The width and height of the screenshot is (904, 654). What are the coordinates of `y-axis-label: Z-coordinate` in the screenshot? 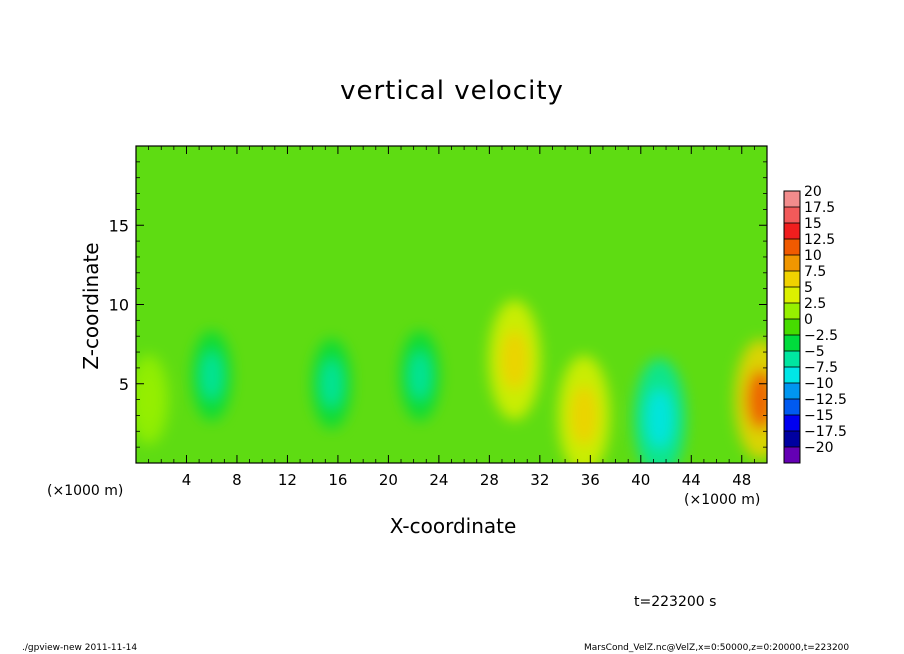 It's located at (91, 306).